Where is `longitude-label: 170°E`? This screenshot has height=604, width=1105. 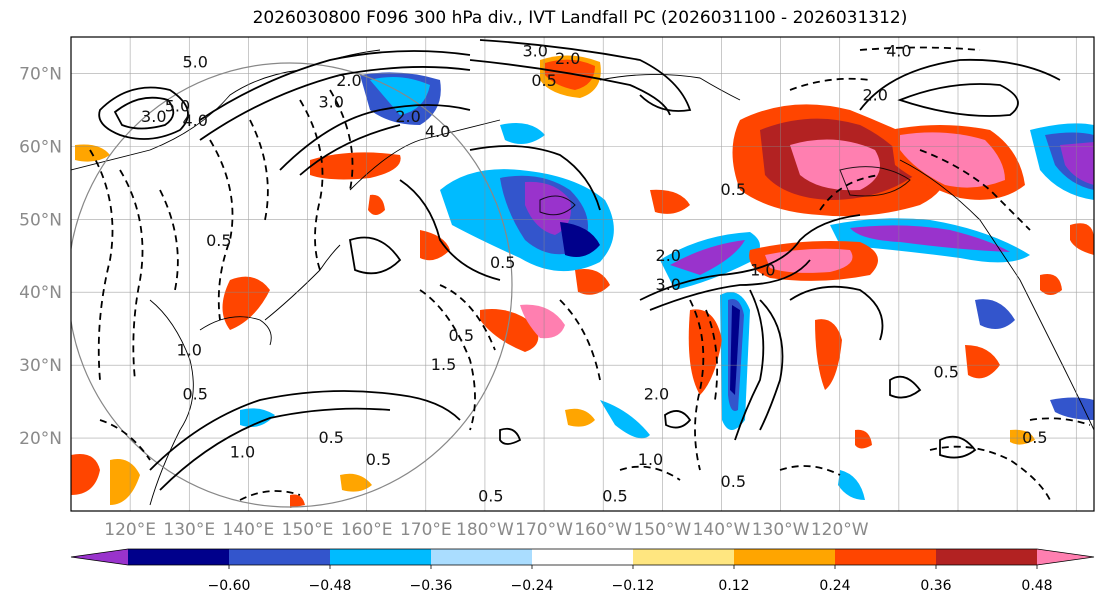 longitude-label: 170°E is located at coordinates (426, 530).